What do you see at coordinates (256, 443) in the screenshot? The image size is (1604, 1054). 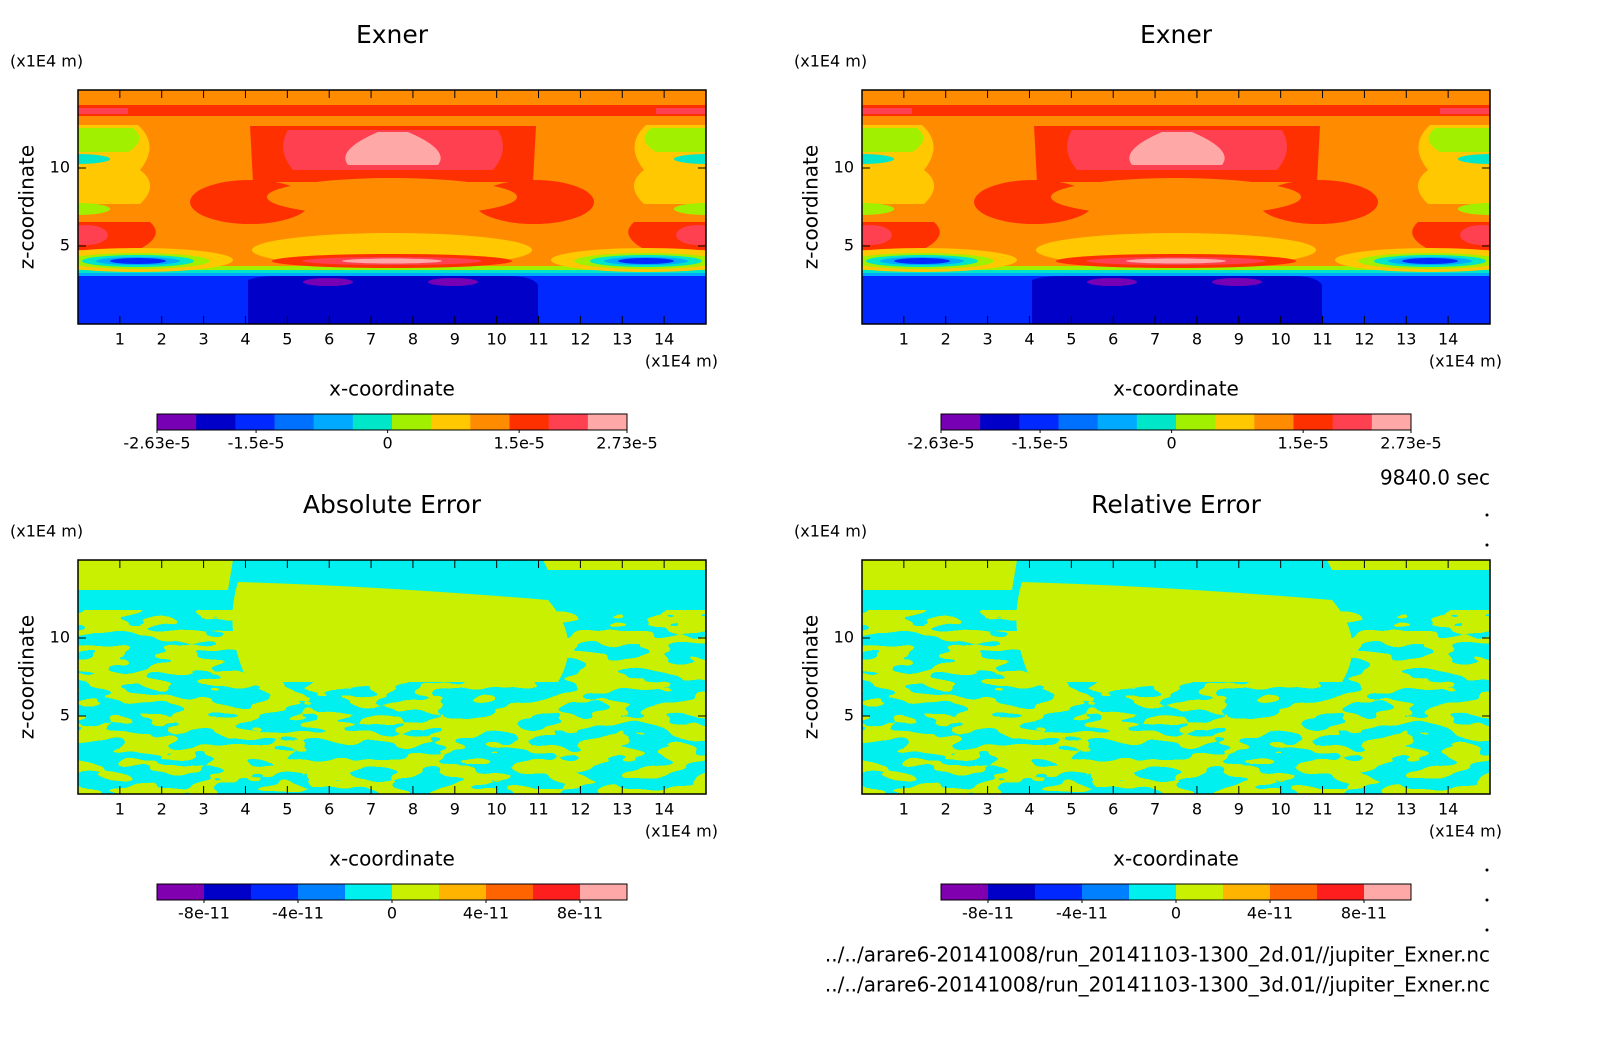 I see `colorbar-tick-label: -1.5e-5` at bounding box center [256, 443].